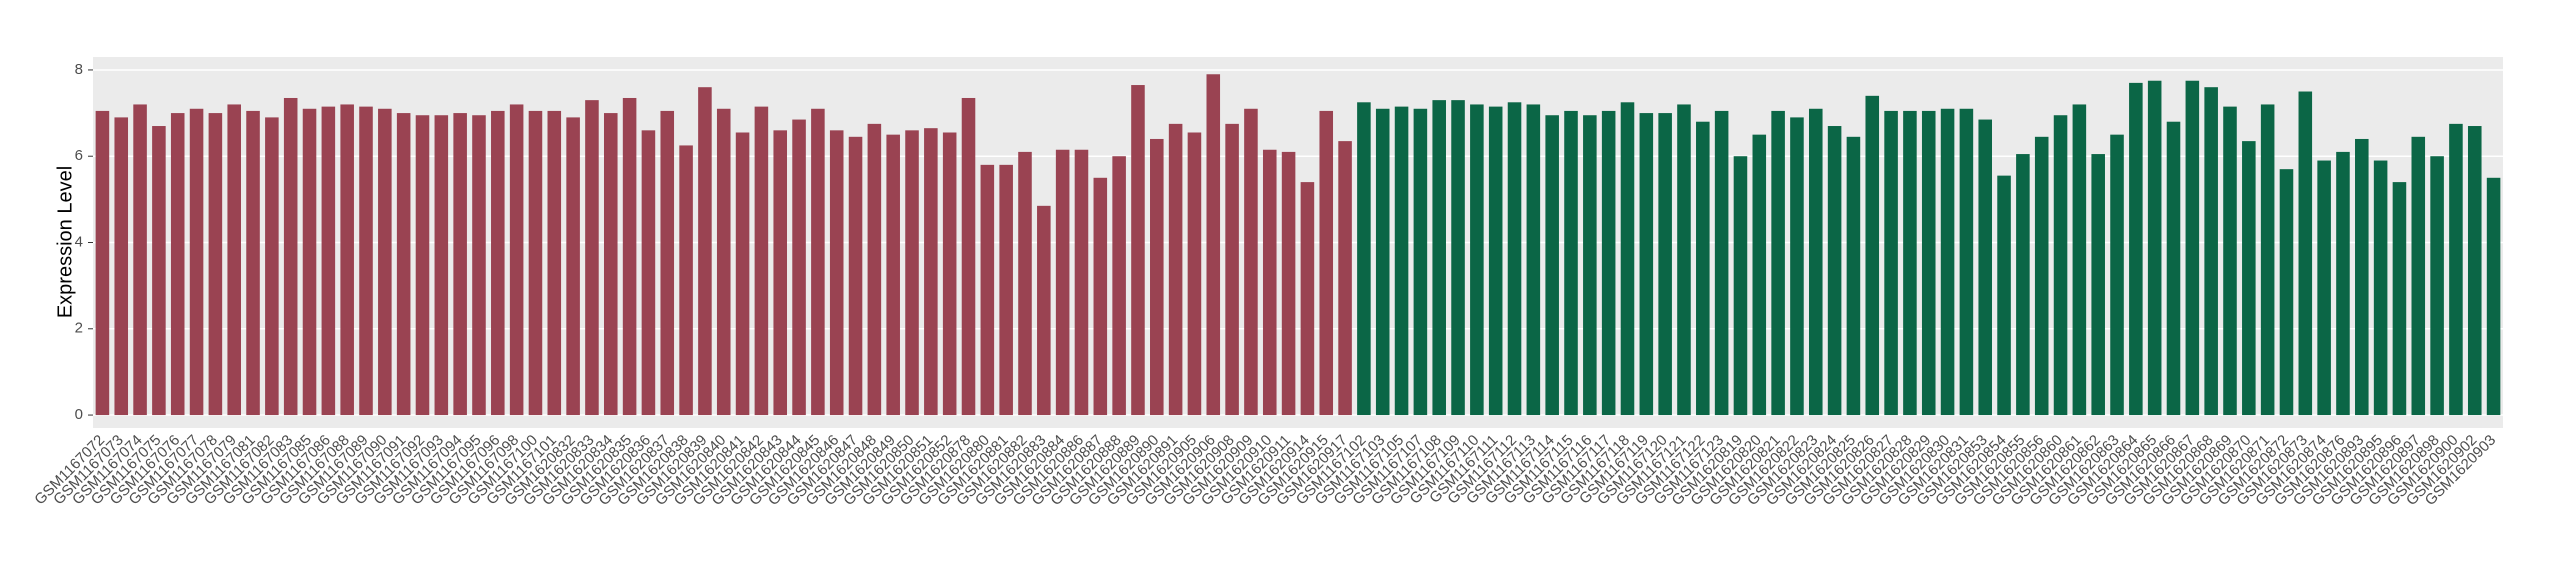 The width and height of the screenshot is (2560, 580). What do you see at coordinates (79, 155) in the screenshot?
I see `y-tick-label: 6` at bounding box center [79, 155].